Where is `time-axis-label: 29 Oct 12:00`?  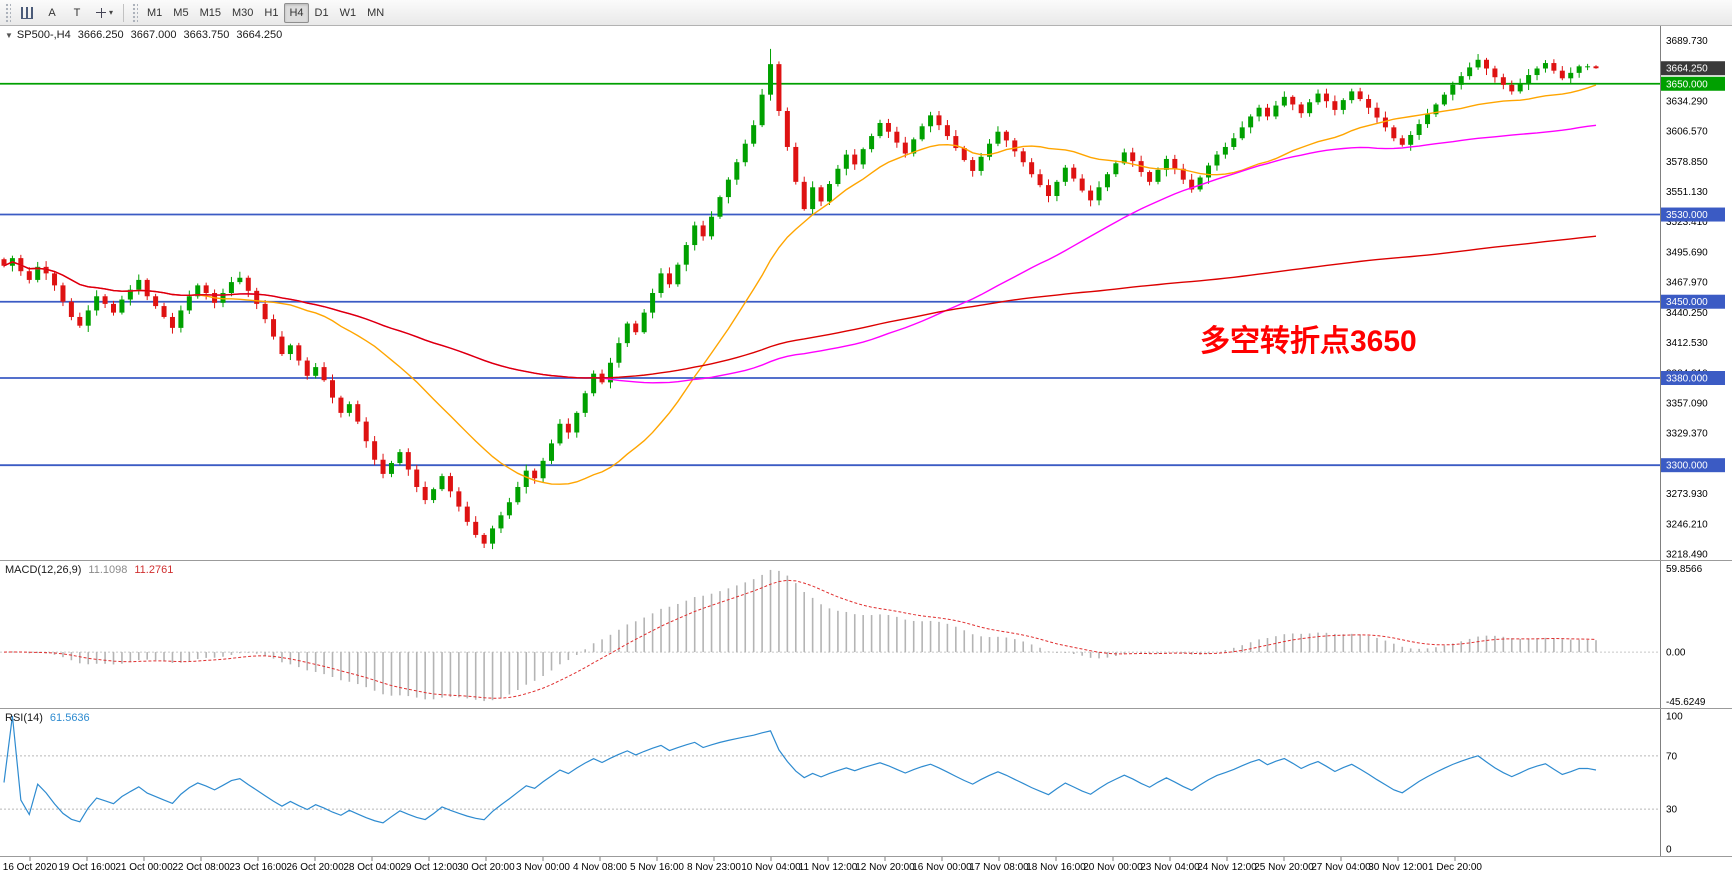
time-axis-label: 29 Oct 12:00 is located at coordinates (429, 867).